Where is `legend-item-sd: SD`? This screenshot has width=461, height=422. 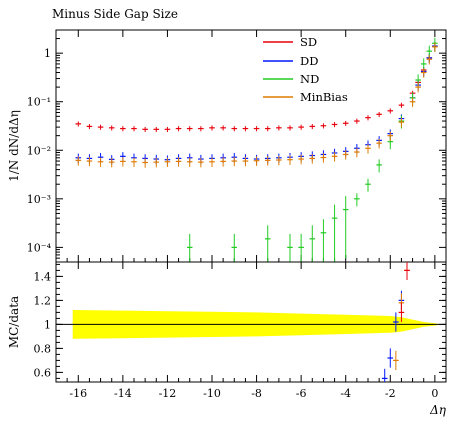 legend-item-sd: SD is located at coordinates (290, 42).